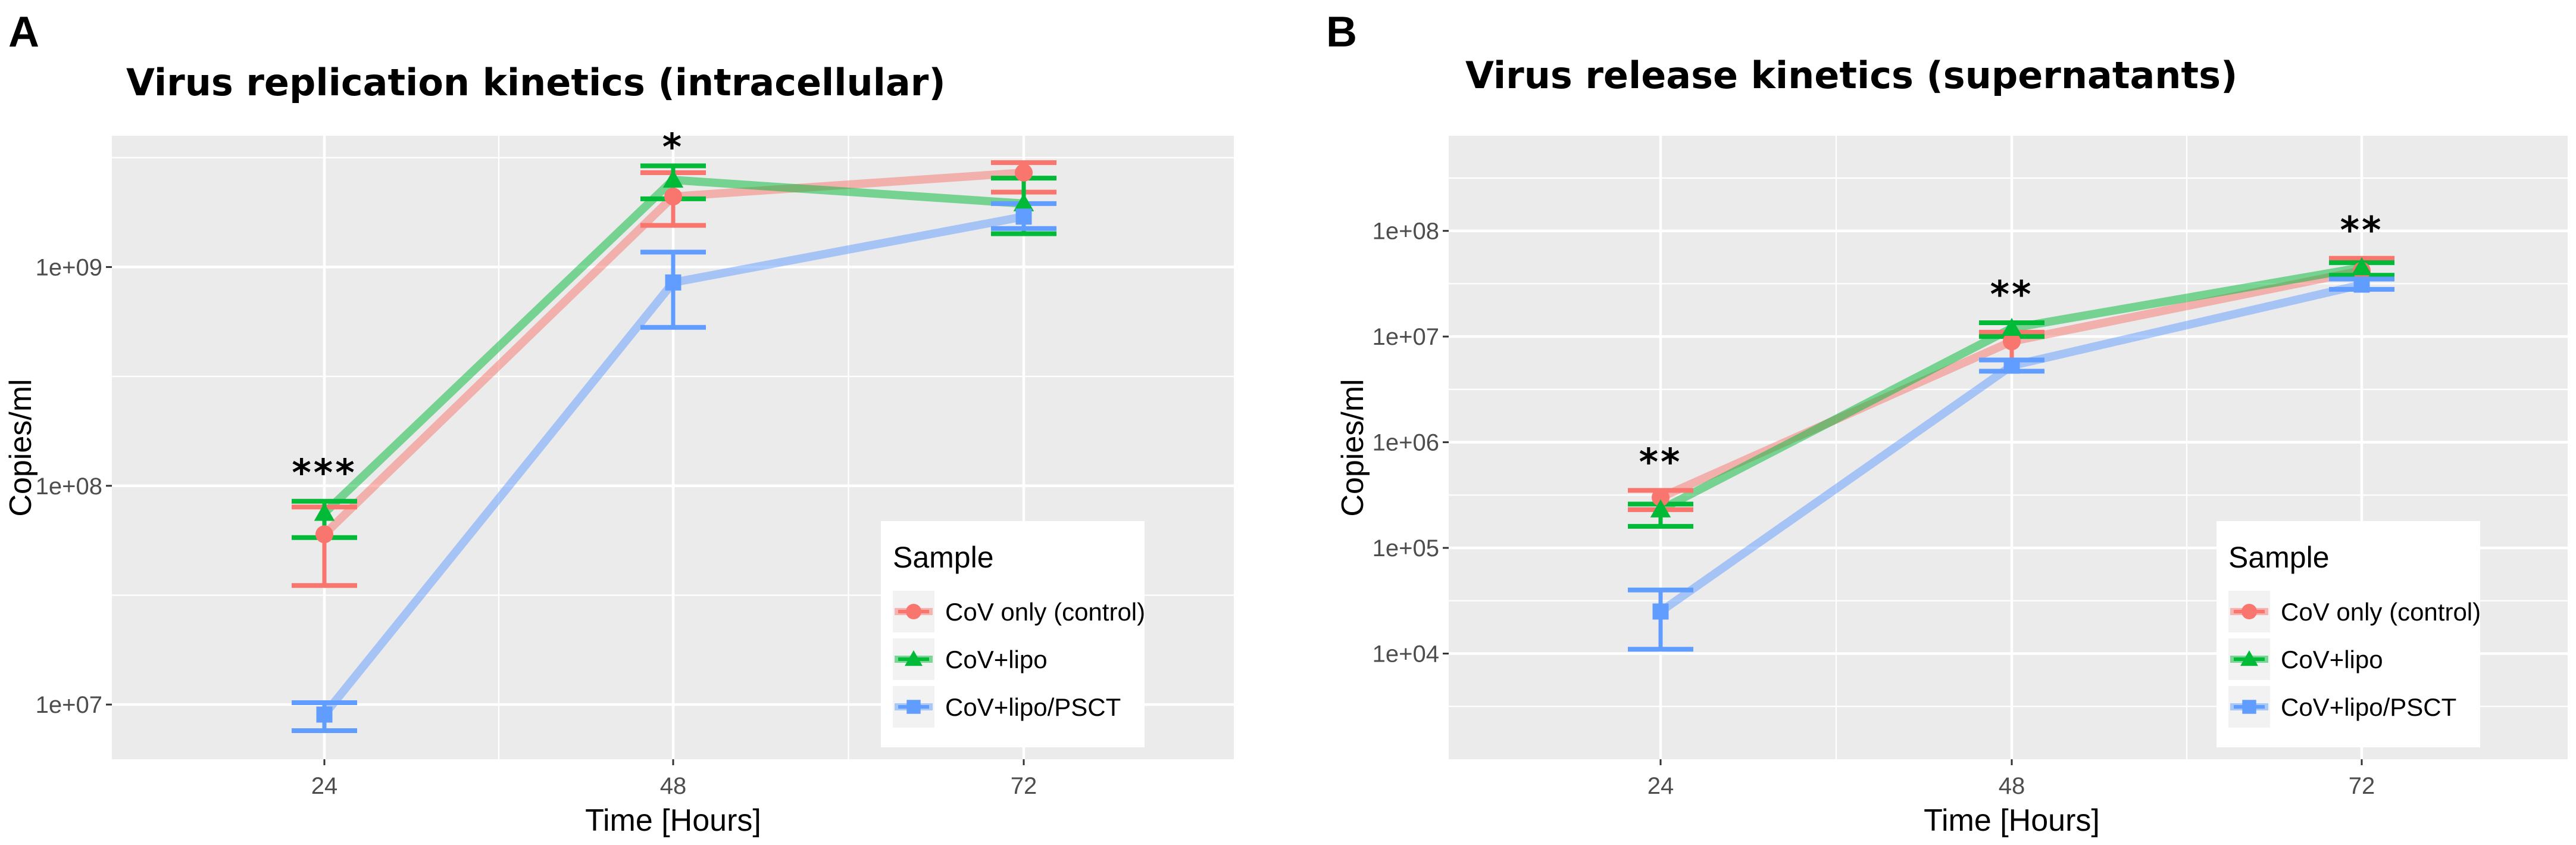  Describe the element at coordinates (23, 32) in the screenshot. I see `panel-label: A` at that location.